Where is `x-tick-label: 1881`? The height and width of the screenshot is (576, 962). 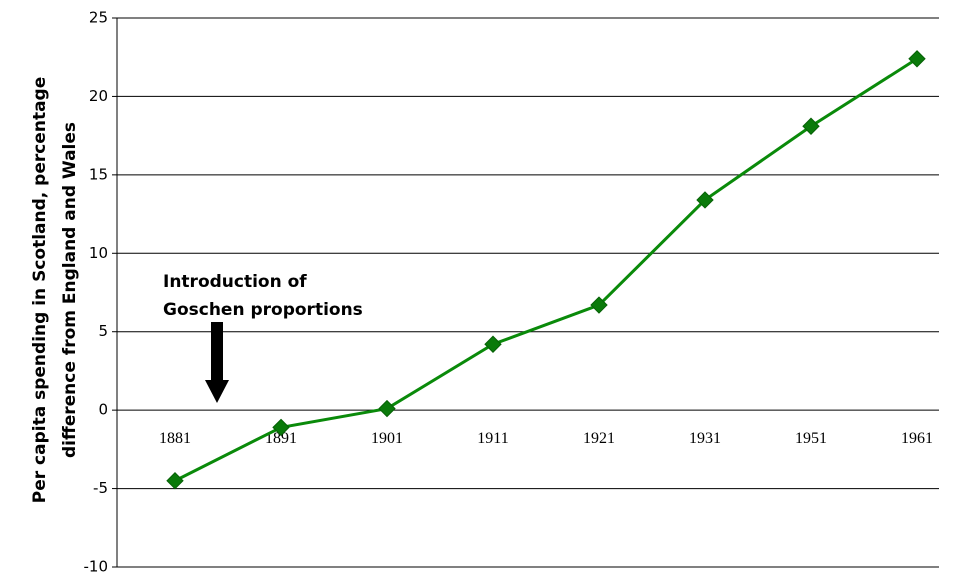
x-tick-label: 1881 is located at coordinates (175, 438).